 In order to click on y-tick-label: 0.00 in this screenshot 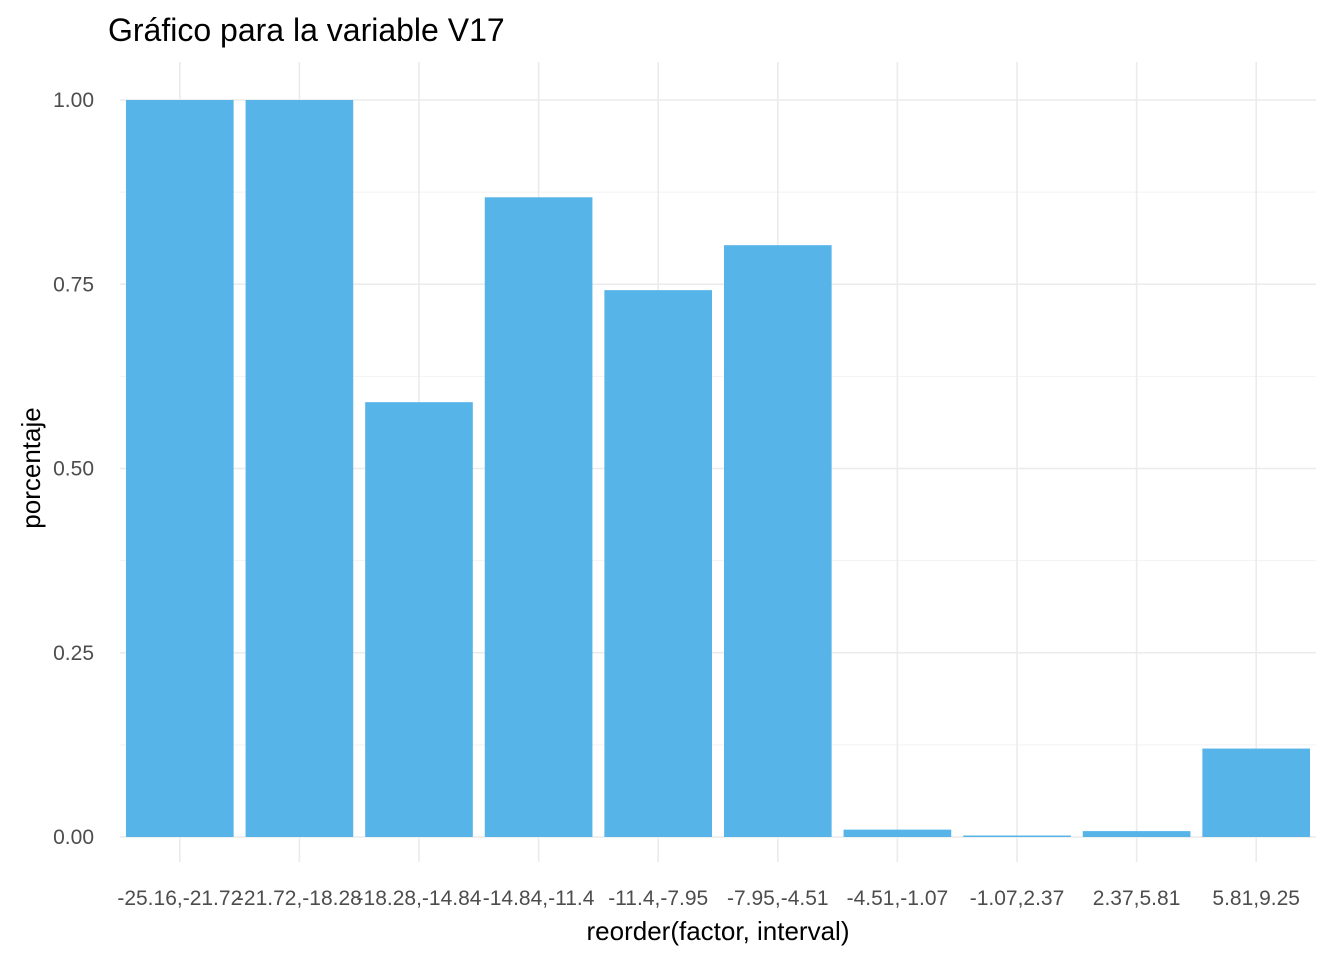, I will do `click(73, 837)`.